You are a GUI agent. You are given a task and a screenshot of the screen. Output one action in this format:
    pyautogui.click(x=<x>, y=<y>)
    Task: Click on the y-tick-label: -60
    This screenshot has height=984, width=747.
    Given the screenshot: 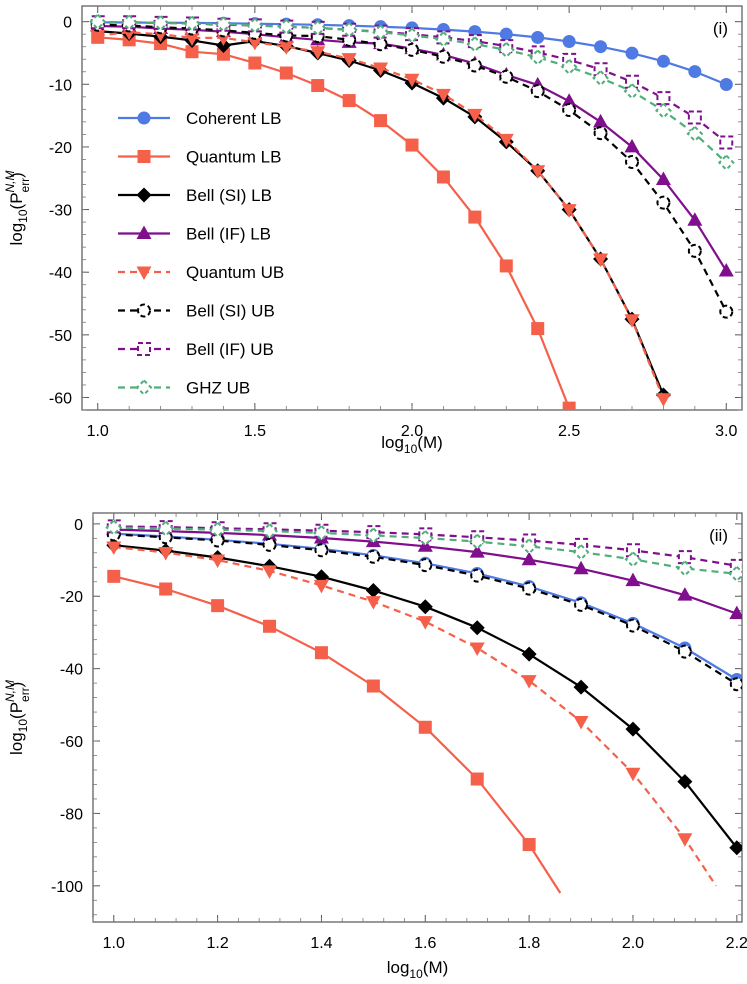 What is the action you would take?
    pyautogui.click(x=60, y=398)
    